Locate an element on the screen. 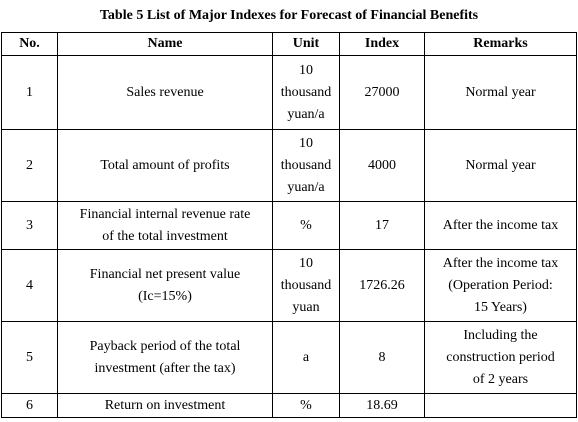 Image resolution: width=578 pixels, height=422 pixels. cell-no: 1 is located at coordinates (29, 92).